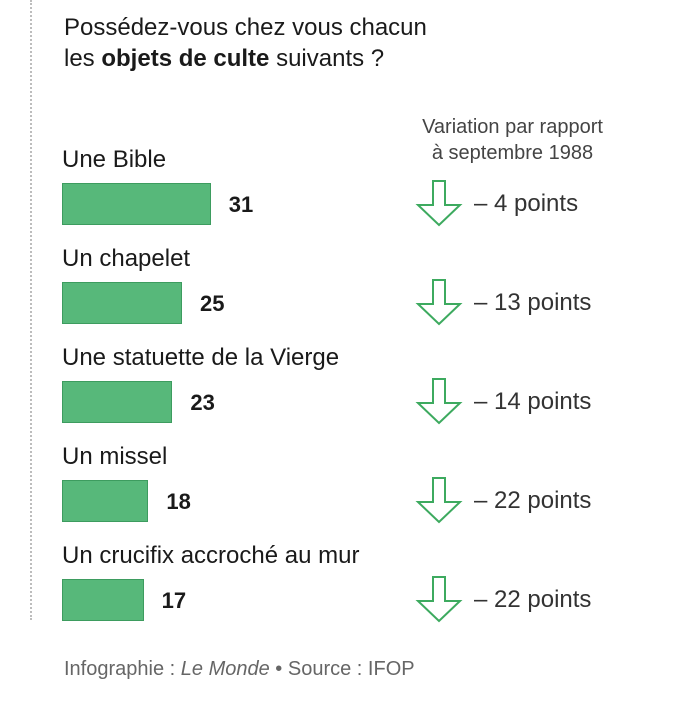 The image size is (688, 710). I want to click on variation-label: – 14 points, so click(533, 401).